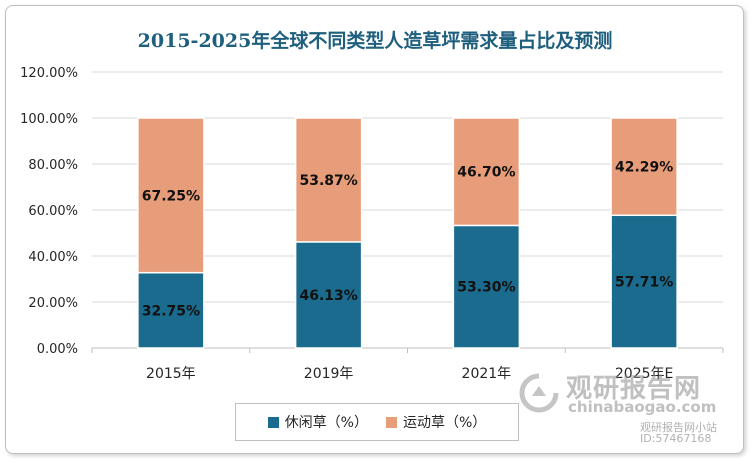 This screenshot has height=459, width=750. Describe the element at coordinates (326, 423) in the screenshot. I see `legend-label-leisure: 休闲草（%）` at that location.